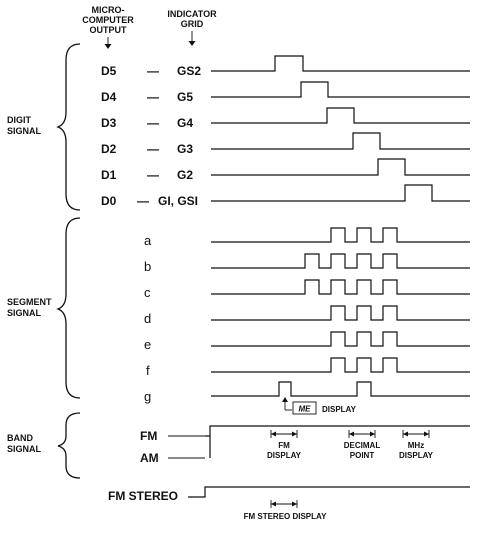  I want to click on fm-stereo-display-label: FM STEREO DISPLAY, so click(285, 516).